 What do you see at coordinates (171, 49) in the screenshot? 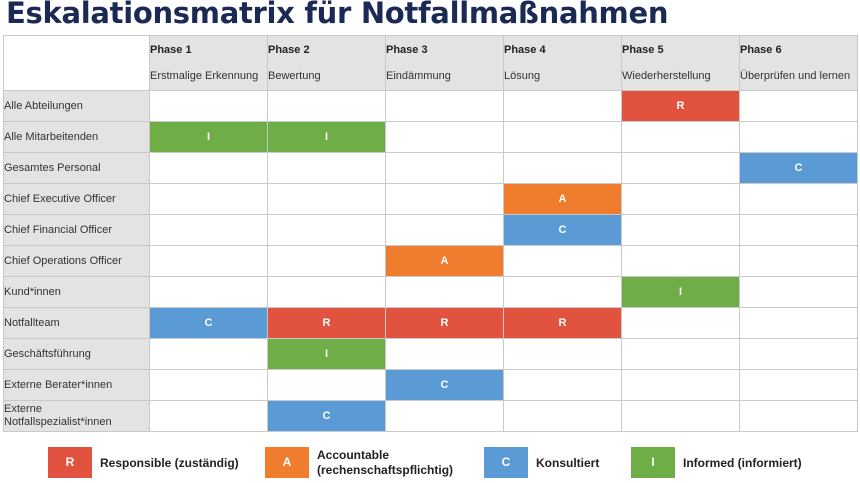
I see `phase-number: Phase 1` at bounding box center [171, 49].